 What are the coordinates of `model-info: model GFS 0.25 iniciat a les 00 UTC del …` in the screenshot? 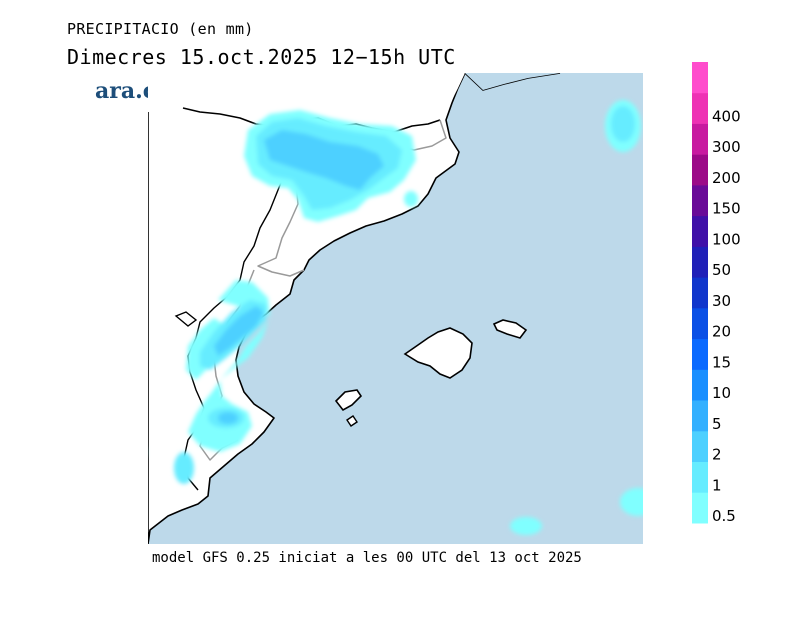 It's located at (367, 558).